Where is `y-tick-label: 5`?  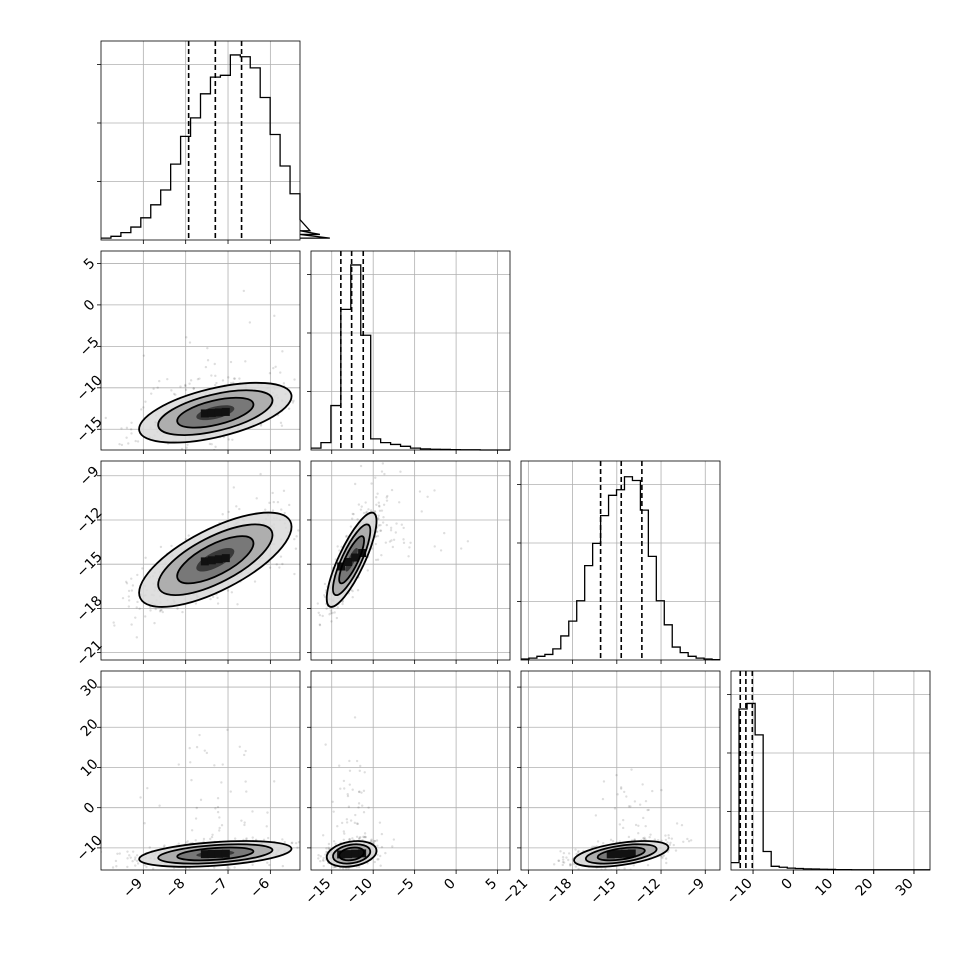
y-tick-label: 5 is located at coordinates (90, 264).